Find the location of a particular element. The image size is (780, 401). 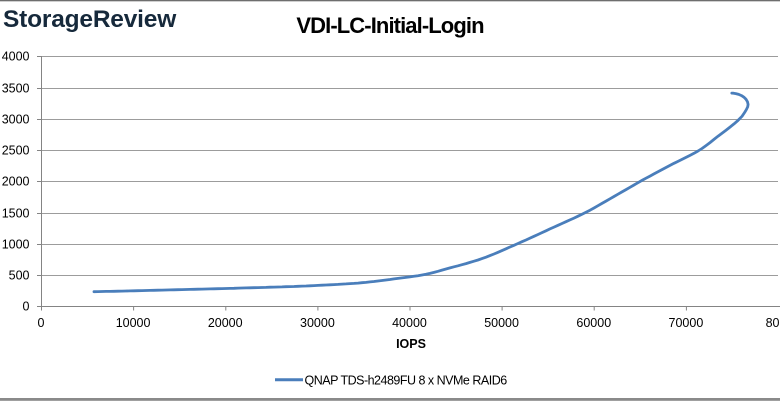

svg-text: 60000 is located at coordinates (593, 323).